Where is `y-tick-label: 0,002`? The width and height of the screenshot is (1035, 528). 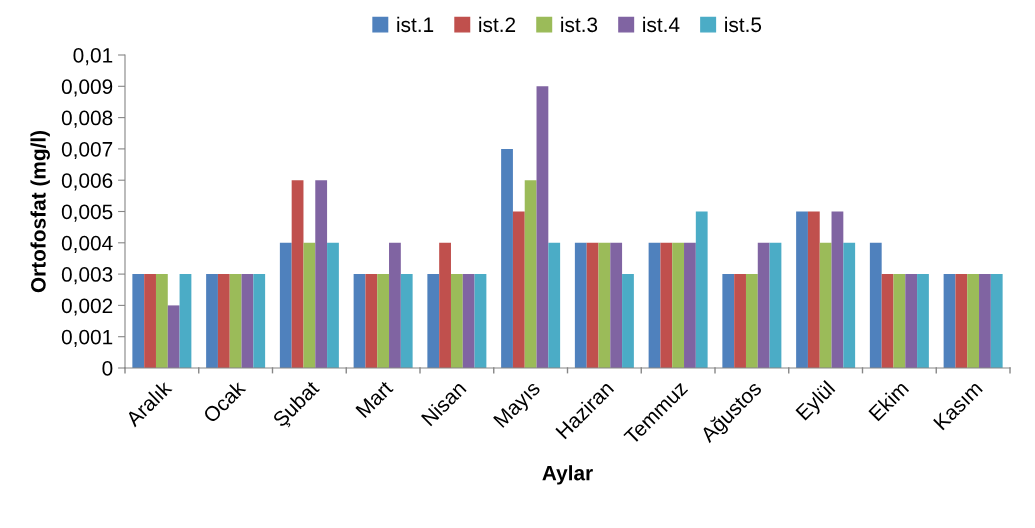 y-tick-label: 0,002 is located at coordinates (87, 307).